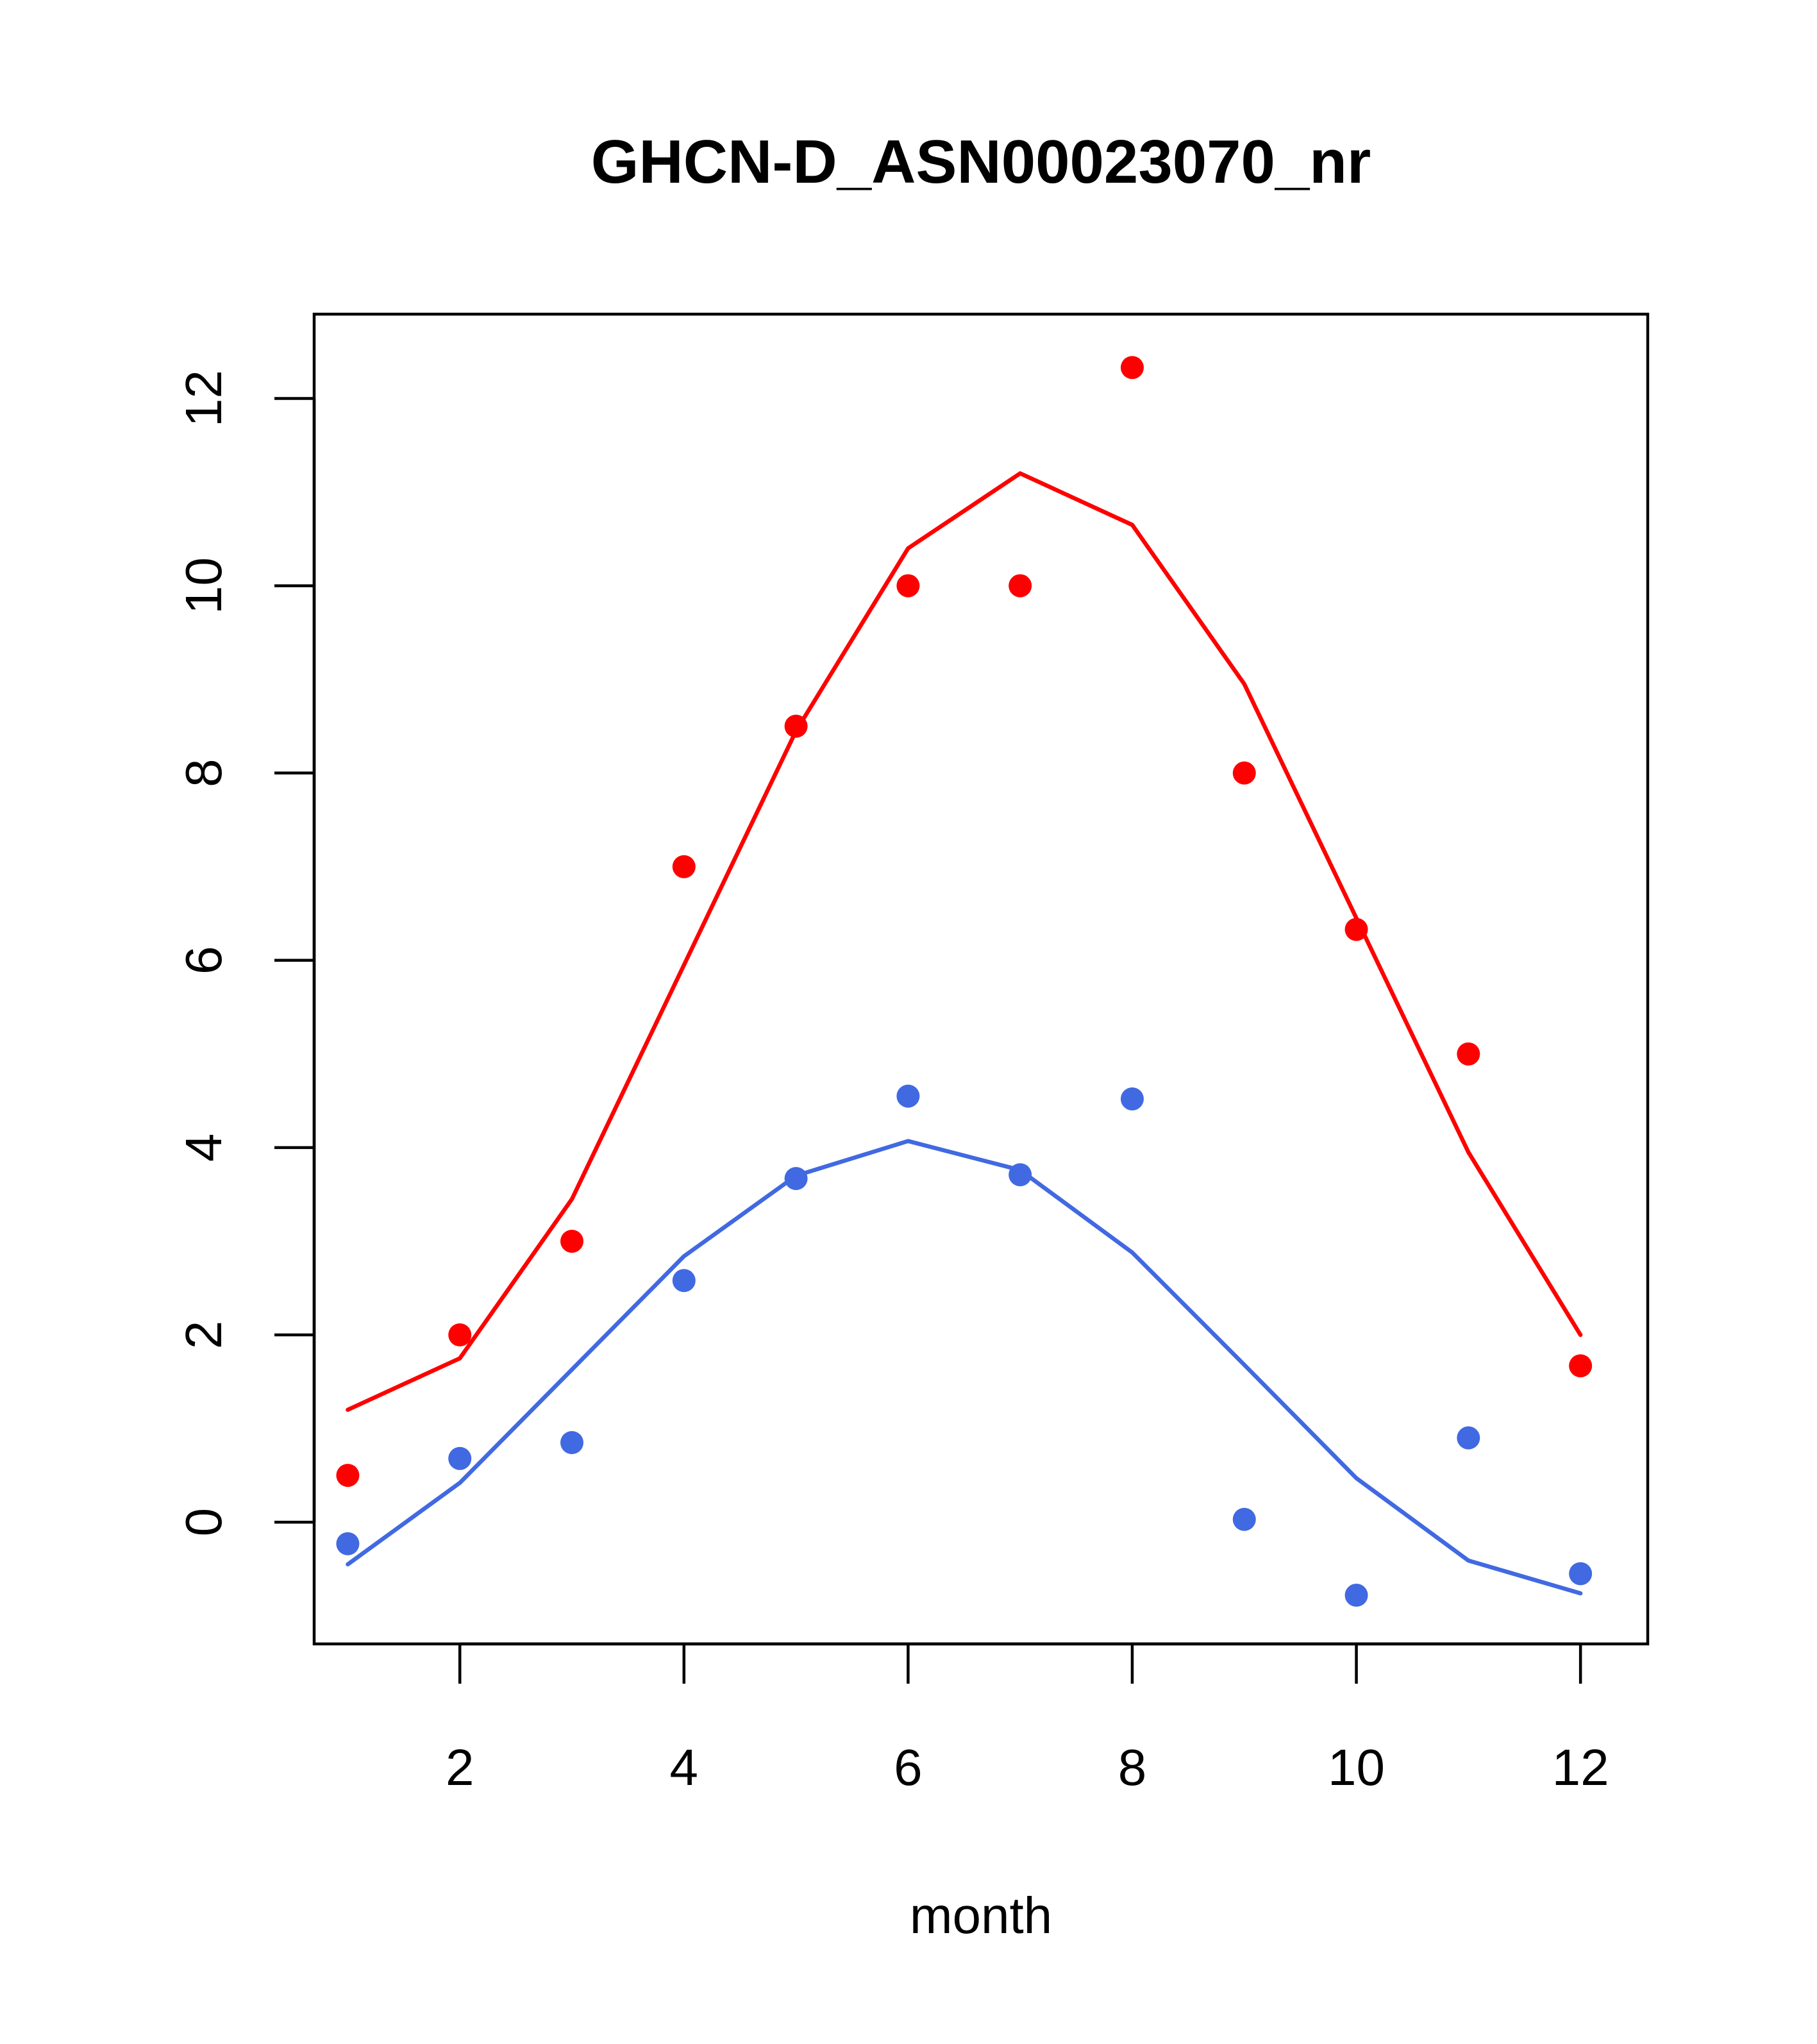  What do you see at coordinates (981, 1916) in the screenshot?
I see `x-axis-label: month` at bounding box center [981, 1916].